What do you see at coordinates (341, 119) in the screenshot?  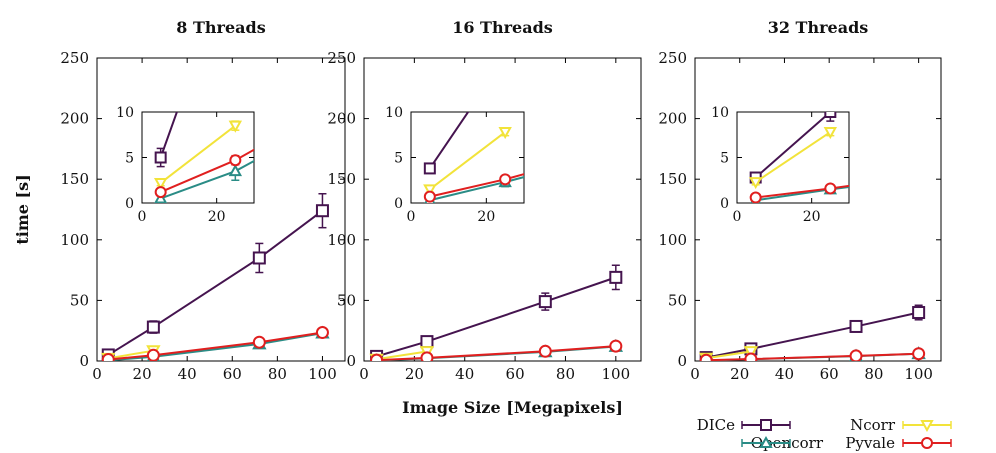 I see `panel-2-ytick-label: 200` at bounding box center [341, 119].